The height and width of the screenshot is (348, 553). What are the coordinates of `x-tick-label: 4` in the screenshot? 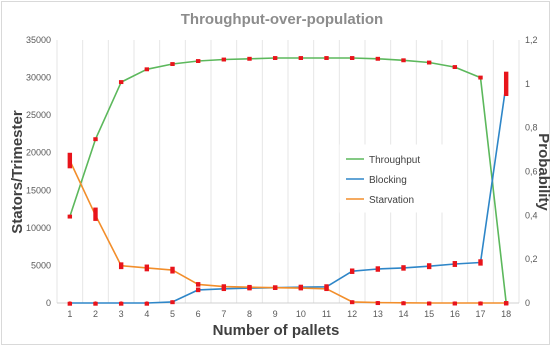 It's located at (146, 314).